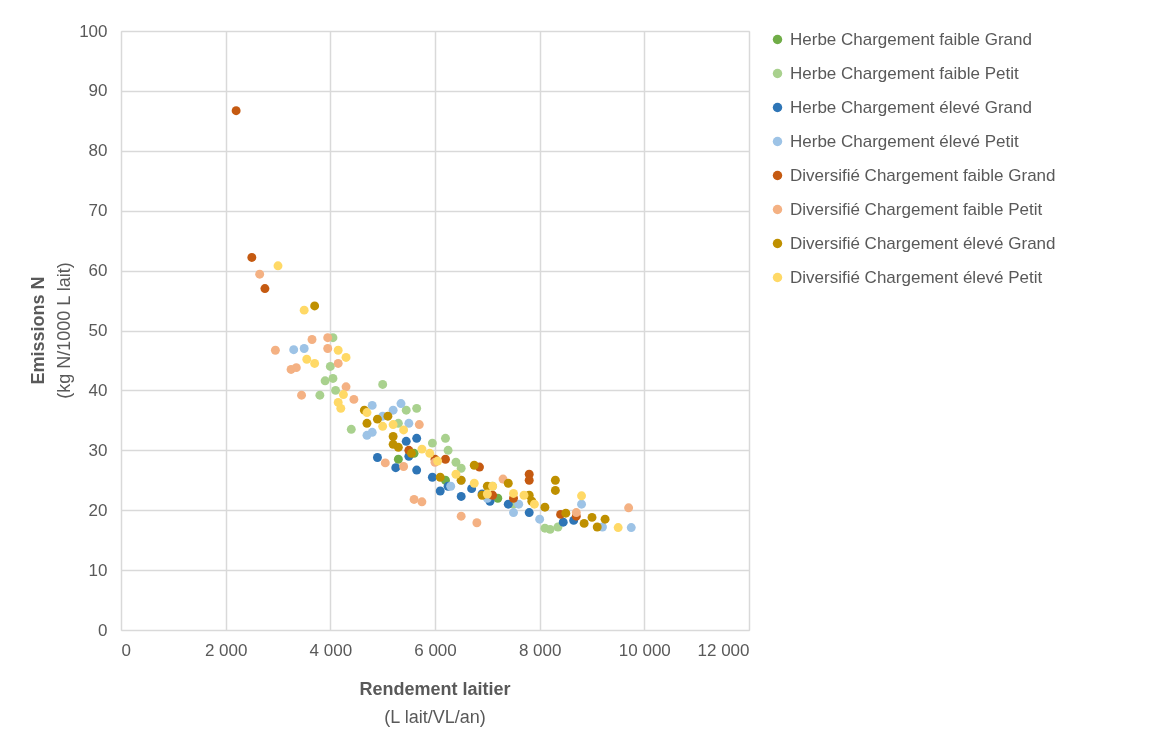 The height and width of the screenshot is (731, 1160). Describe the element at coordinates (98, 570) in the screenshot. I see `y-tick-label: 10` at that location.